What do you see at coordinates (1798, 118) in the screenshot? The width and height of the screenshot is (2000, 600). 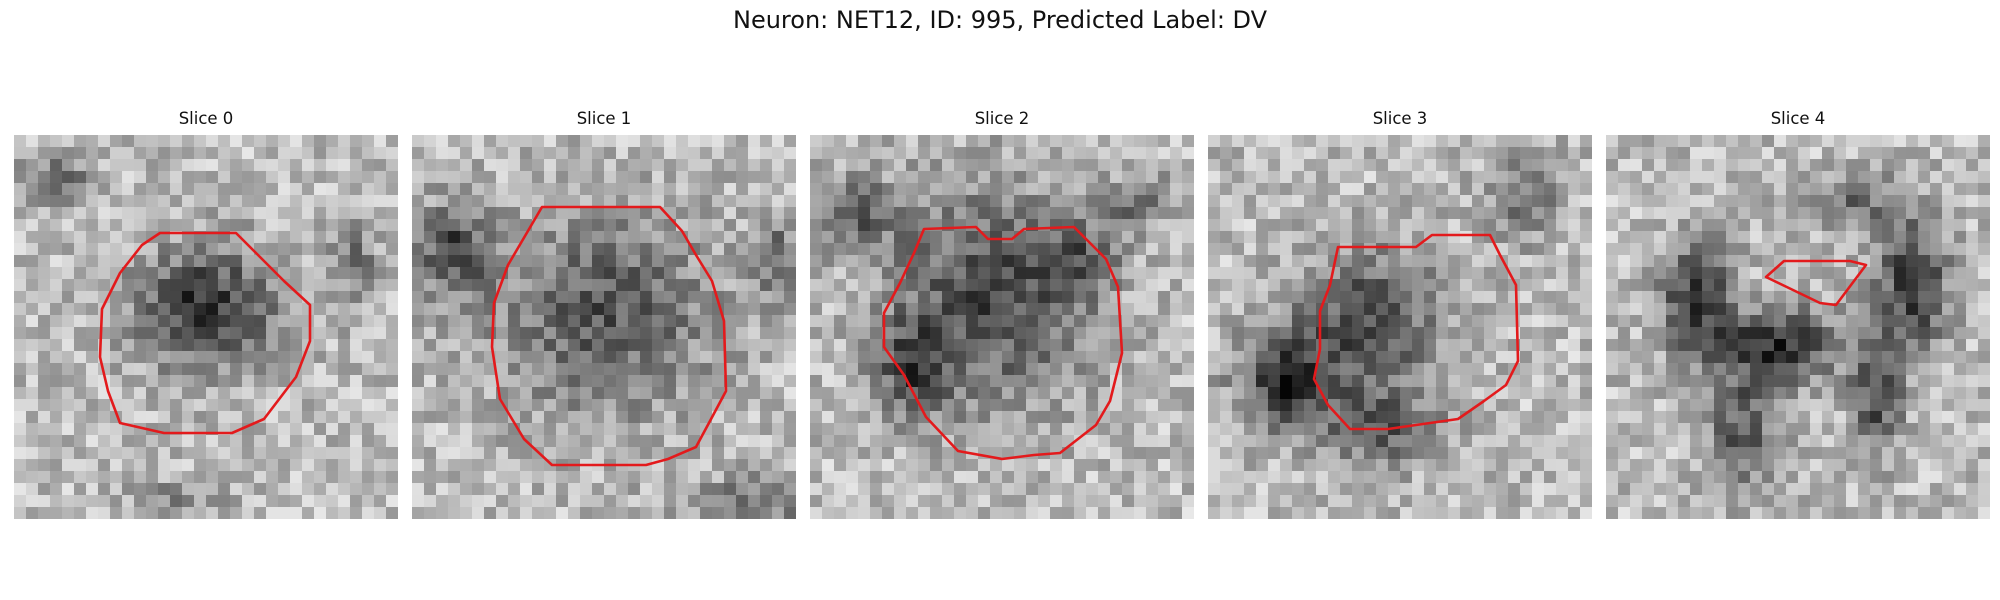 I see `slice-title-4: Slice 4` at bounding box center [1798, 118].